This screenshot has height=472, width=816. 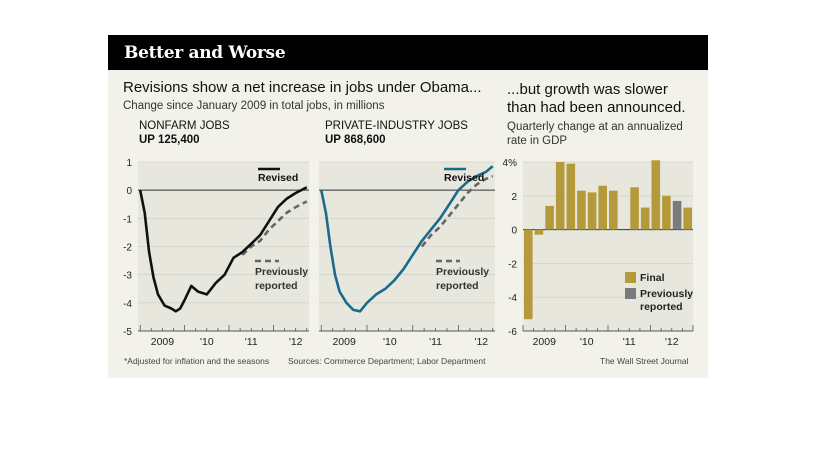 What do you see at coordinates (276, 286) in the screenshot?
I see `nonfarm-legend-previous-label-line2: reported` at bounding box center [276, 286].